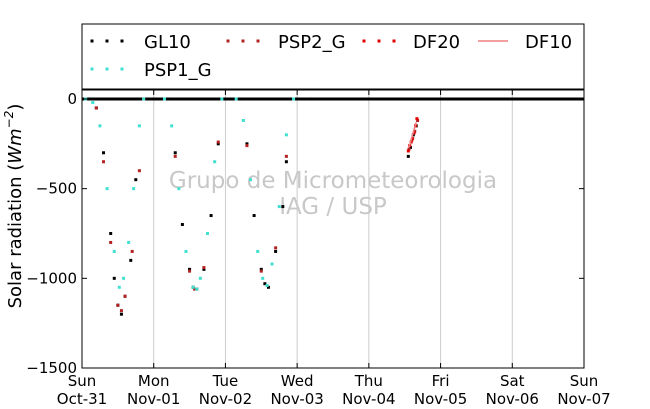  I want to click on legend-label: DF20, so click(436, 42).